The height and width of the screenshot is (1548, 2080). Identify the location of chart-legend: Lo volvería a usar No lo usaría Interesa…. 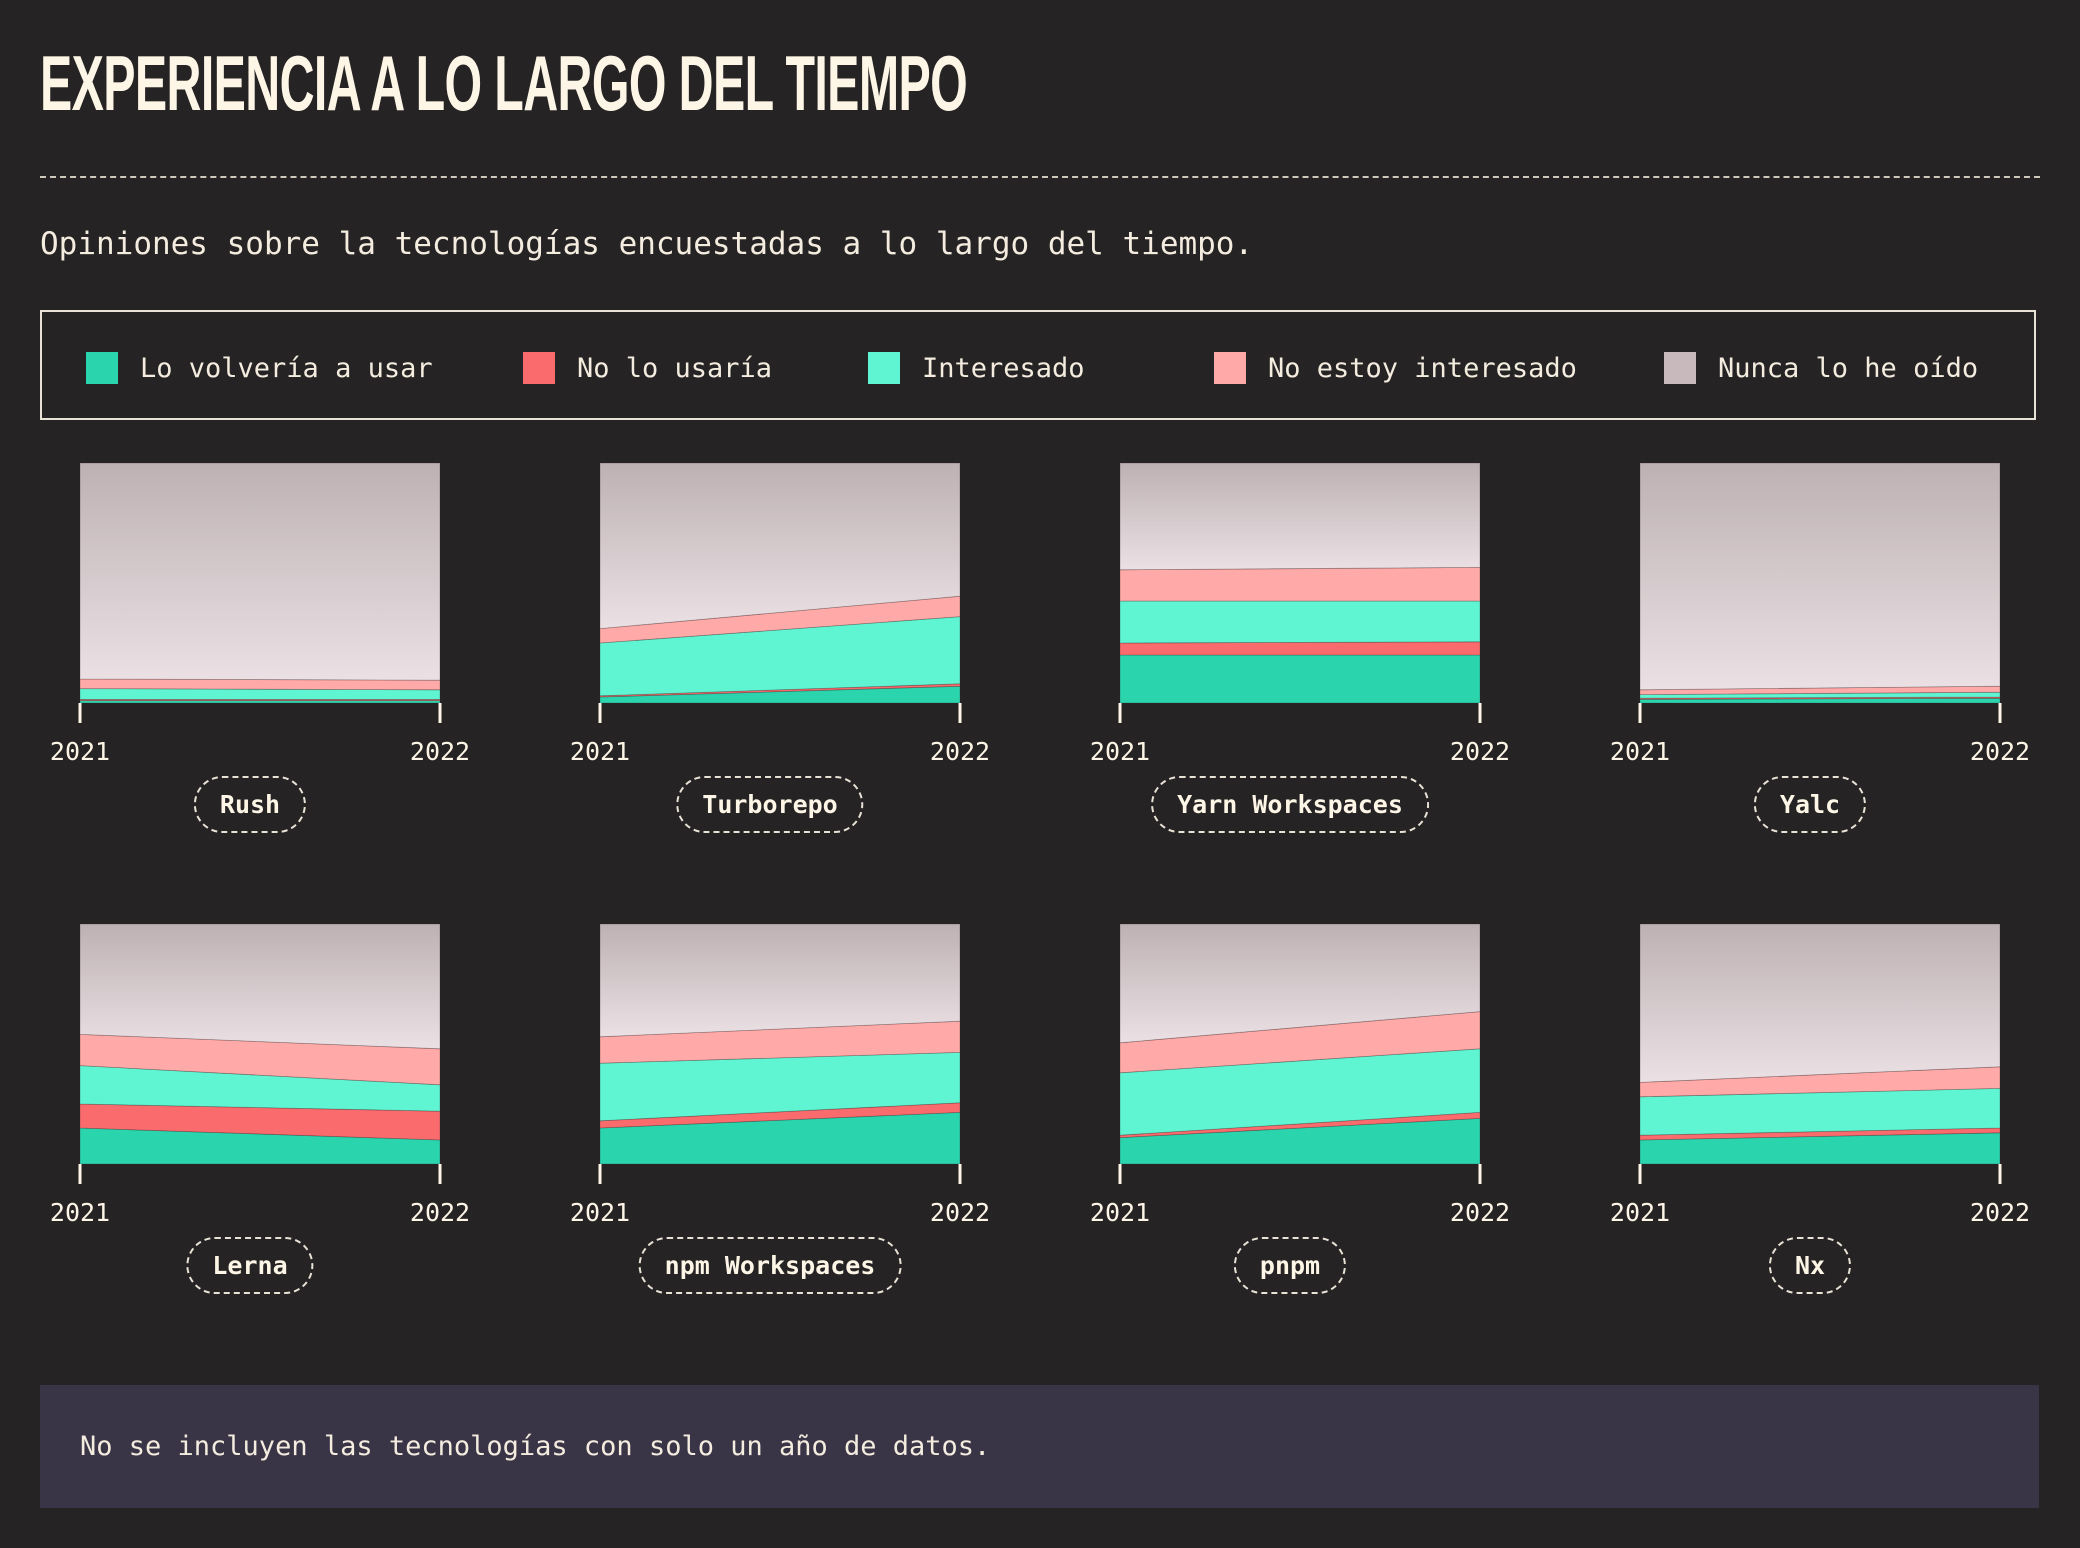
(1038, 365).